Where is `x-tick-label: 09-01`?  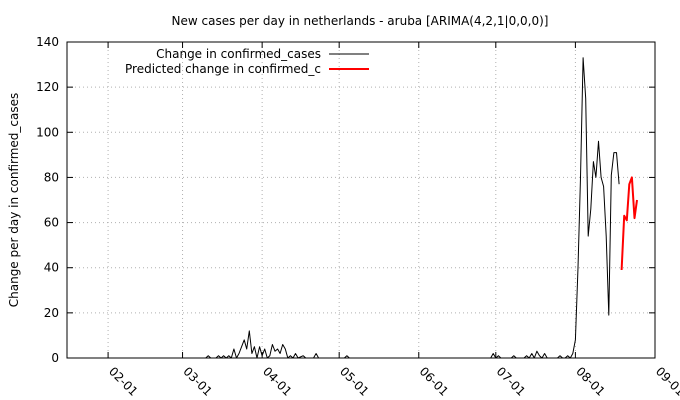
x-tick-label: 09-01 is located at coordinates (666, 381).